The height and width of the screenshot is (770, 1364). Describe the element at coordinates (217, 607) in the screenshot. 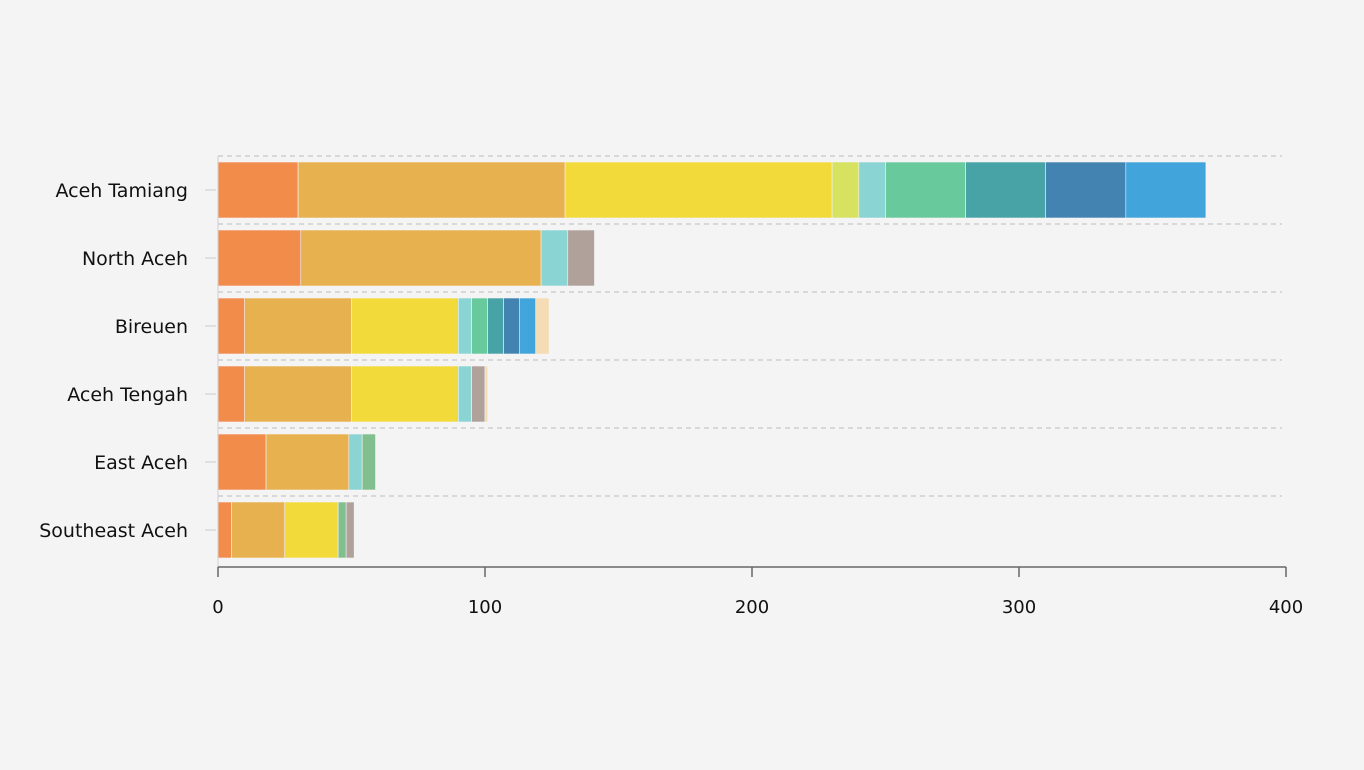

I see `x-tick-label: 0` at that location.